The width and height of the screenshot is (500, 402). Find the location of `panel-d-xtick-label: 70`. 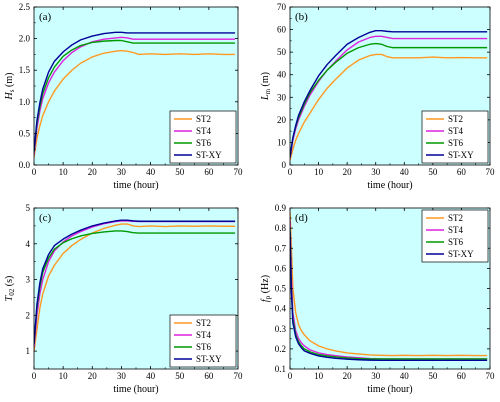

panel-d-xtick-label: 70 is located at coordinates (491, 376).